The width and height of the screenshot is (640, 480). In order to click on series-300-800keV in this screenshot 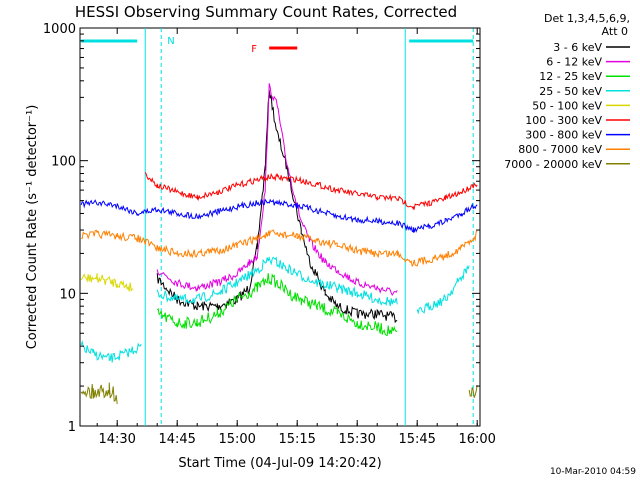, I will do `click(279, 215)`.